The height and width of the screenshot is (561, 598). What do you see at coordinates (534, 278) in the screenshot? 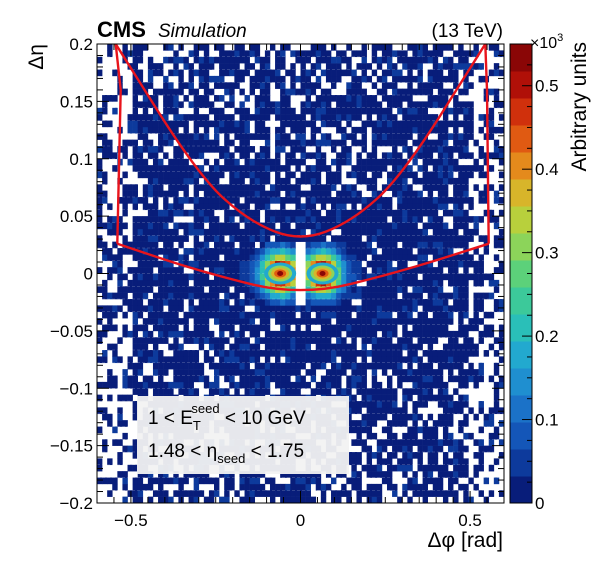
I see `colorbar: 00.10.20.30.40.5` at bounding box center [534, 278].